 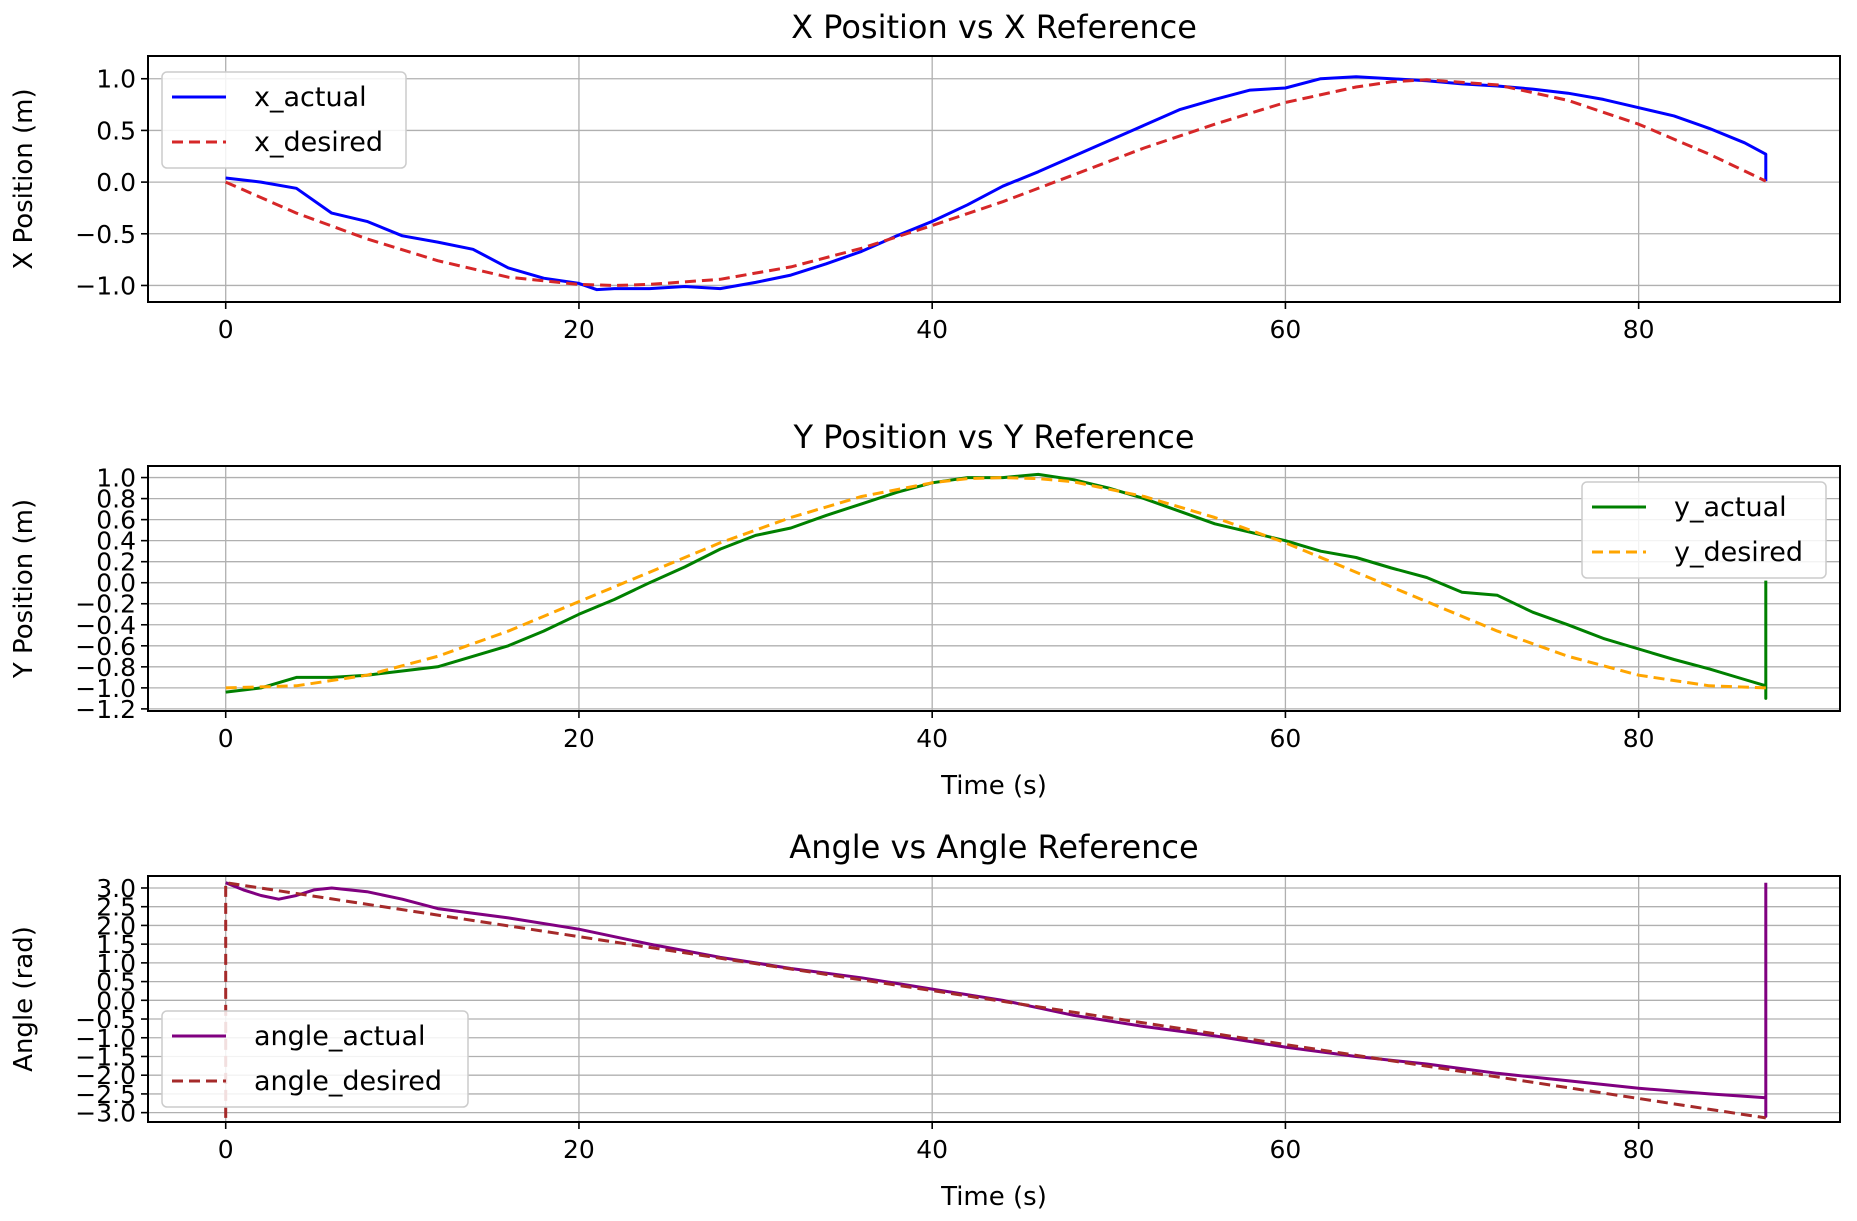 I want to click on chart-title: X Position vs X Reference, so click(x=994, y=27).